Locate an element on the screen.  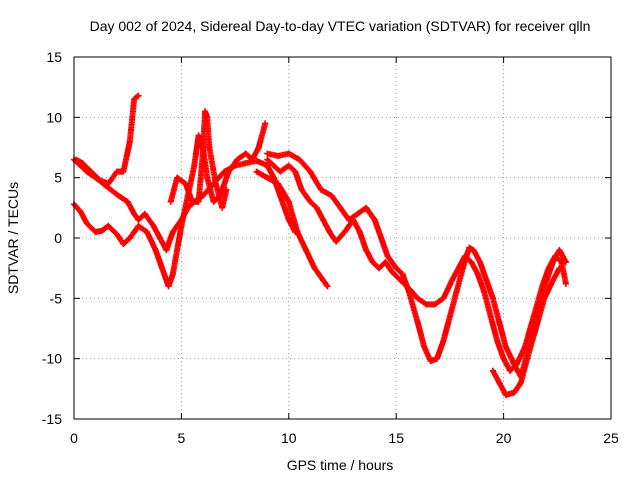
x-tick-label: 10 is located at coordinates (289, 438).